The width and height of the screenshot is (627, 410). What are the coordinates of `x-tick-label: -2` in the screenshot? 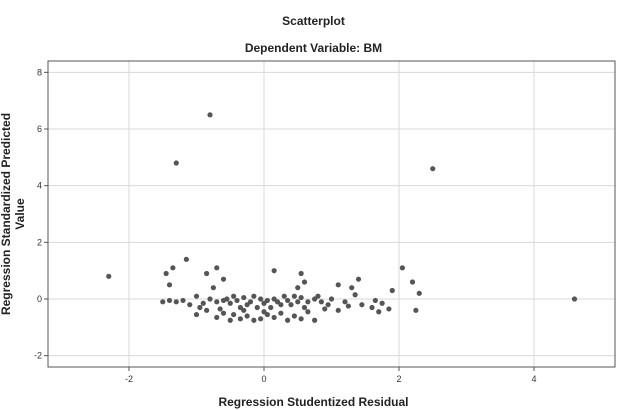 It's located at (129, 379).